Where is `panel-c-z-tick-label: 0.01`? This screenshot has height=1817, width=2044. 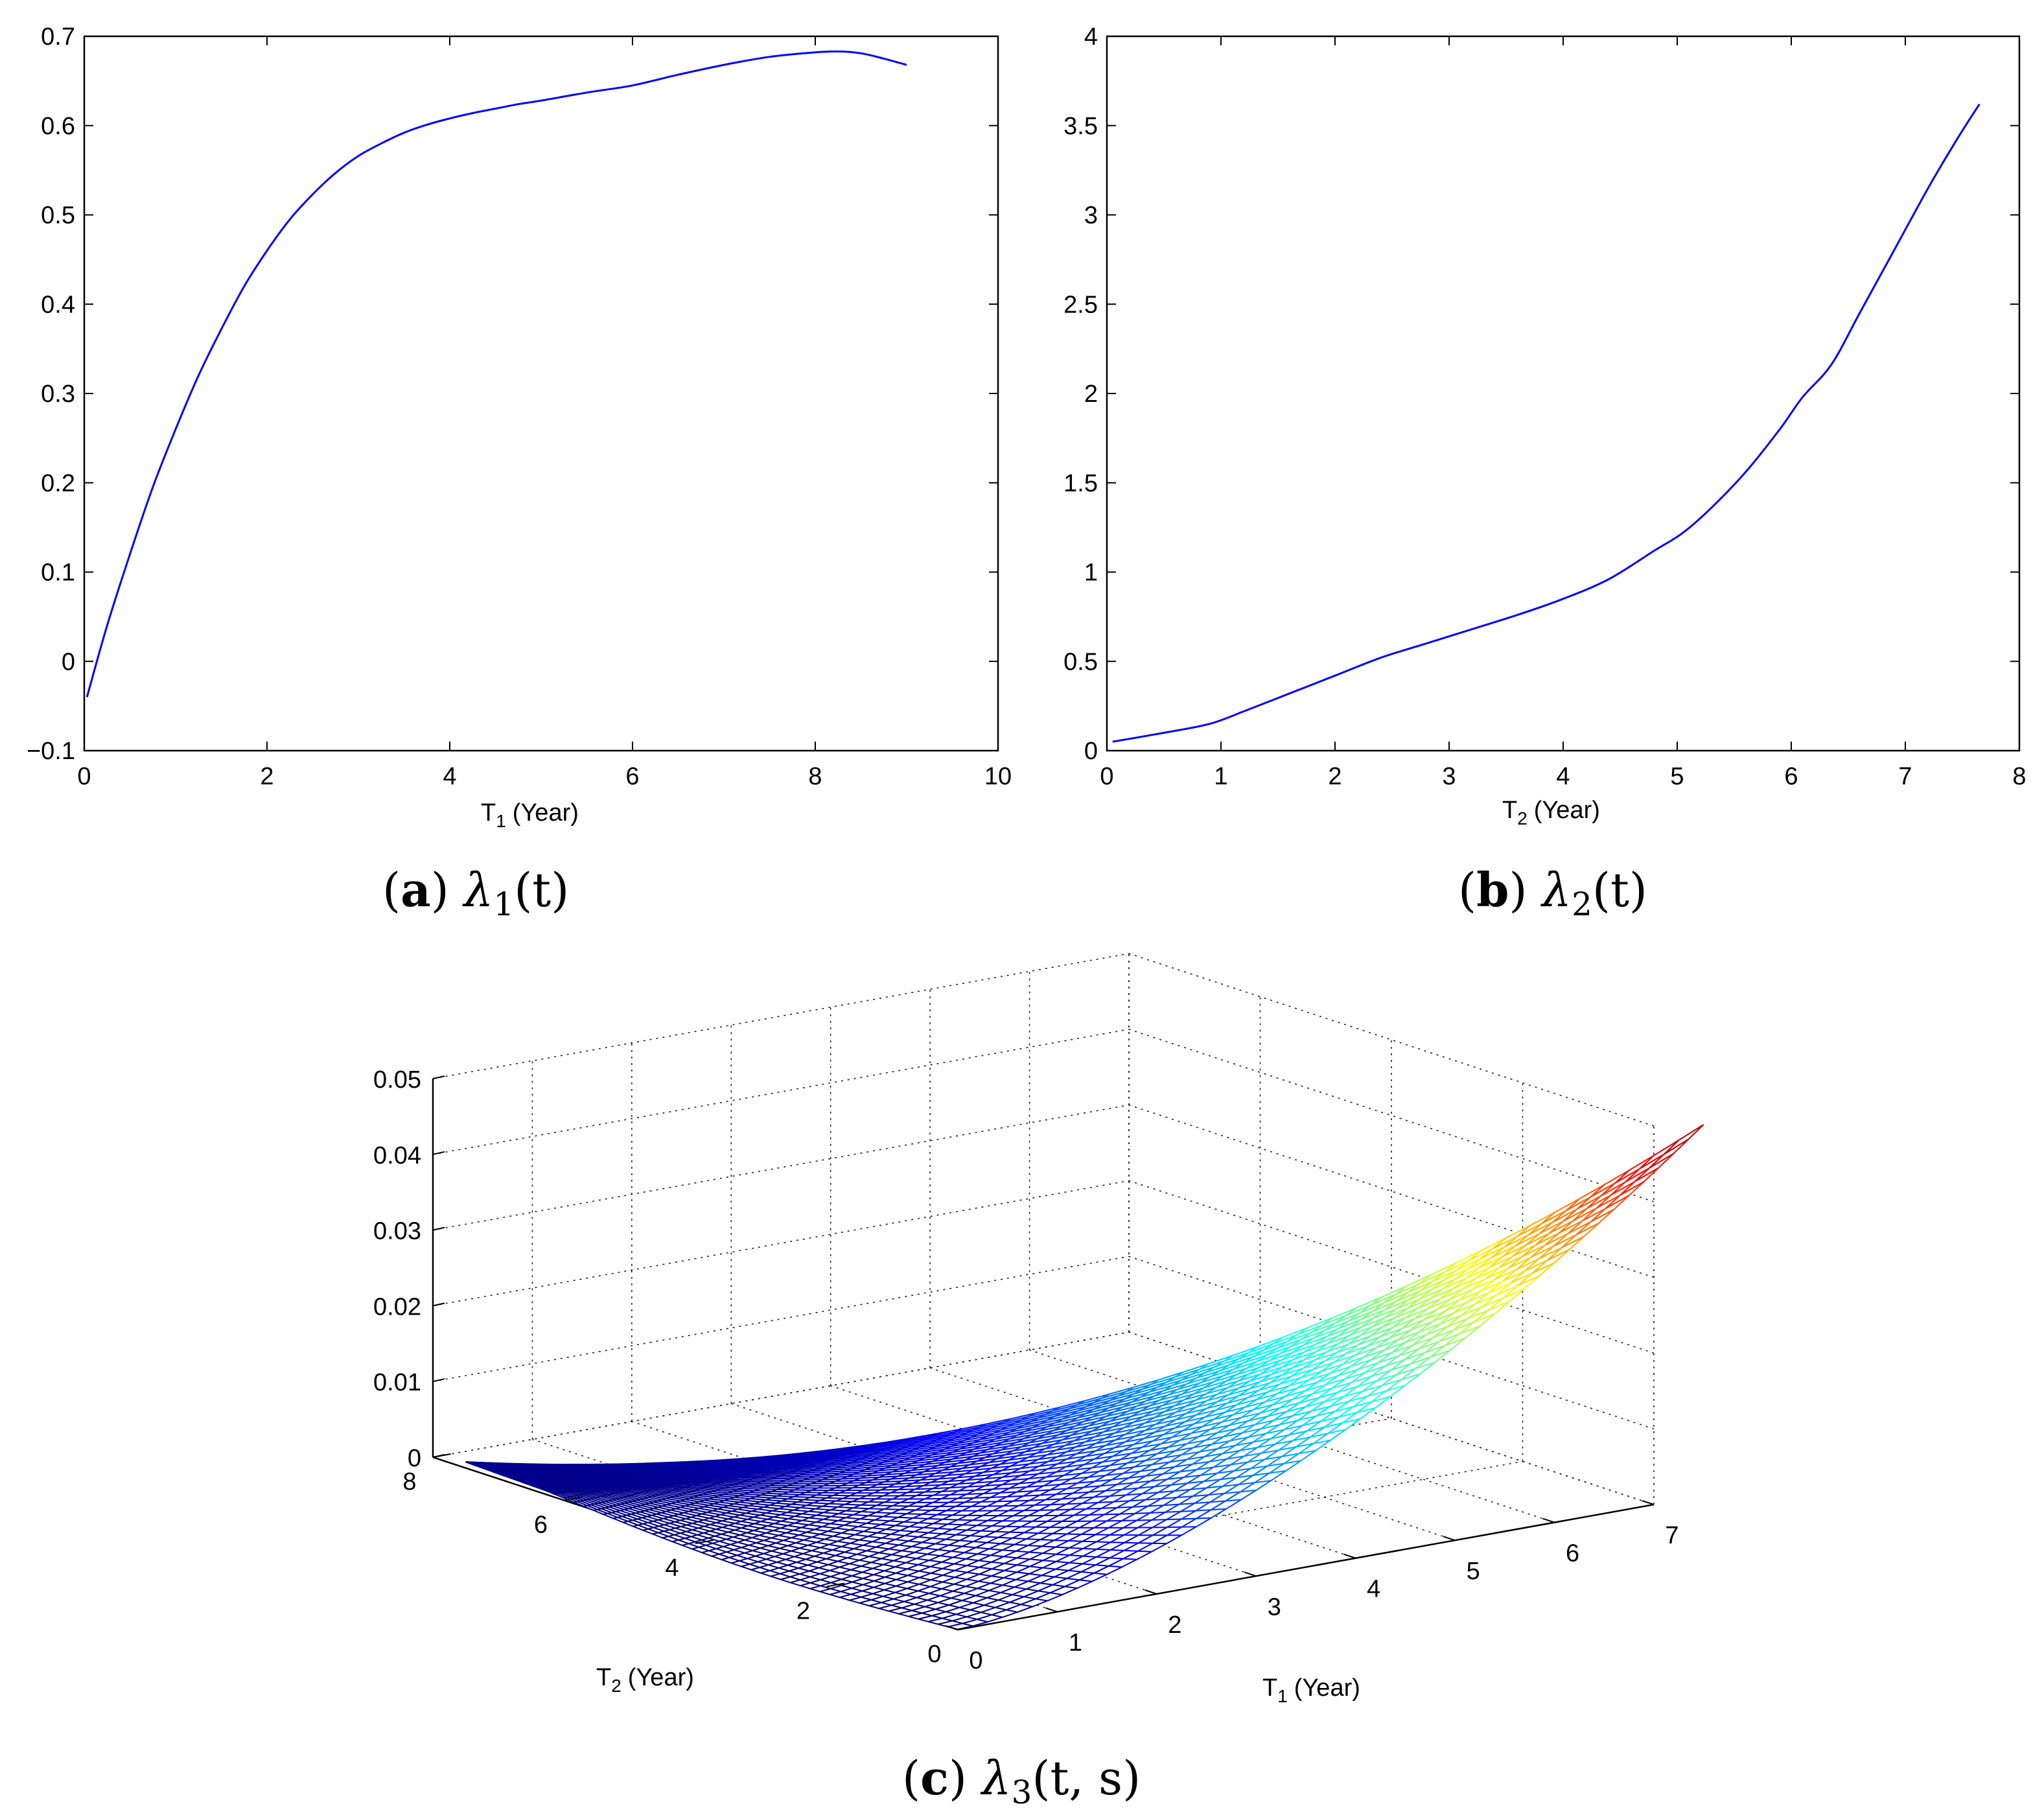
panel-c-z-tick-label: 0.01 is located at coordinates (397, 1382).